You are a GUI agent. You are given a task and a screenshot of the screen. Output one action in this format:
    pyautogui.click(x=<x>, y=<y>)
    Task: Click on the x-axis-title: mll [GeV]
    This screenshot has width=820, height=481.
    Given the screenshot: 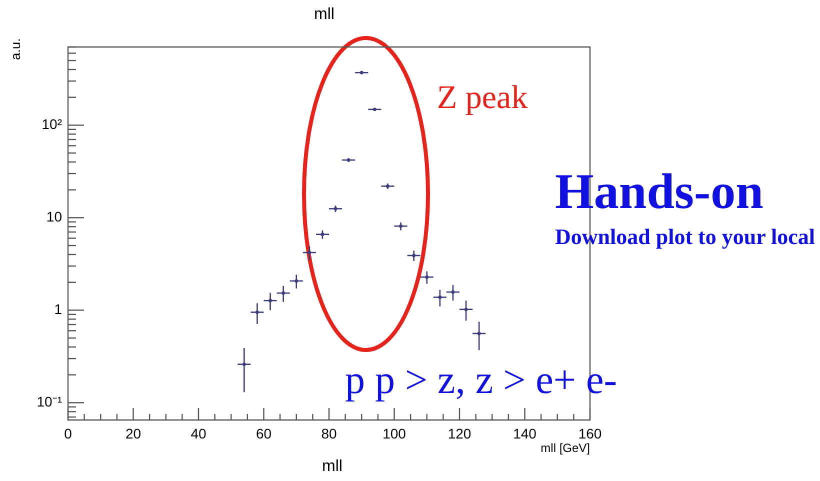 What is the action you would take?
    pyautogui.click(x=565, y=448)
    